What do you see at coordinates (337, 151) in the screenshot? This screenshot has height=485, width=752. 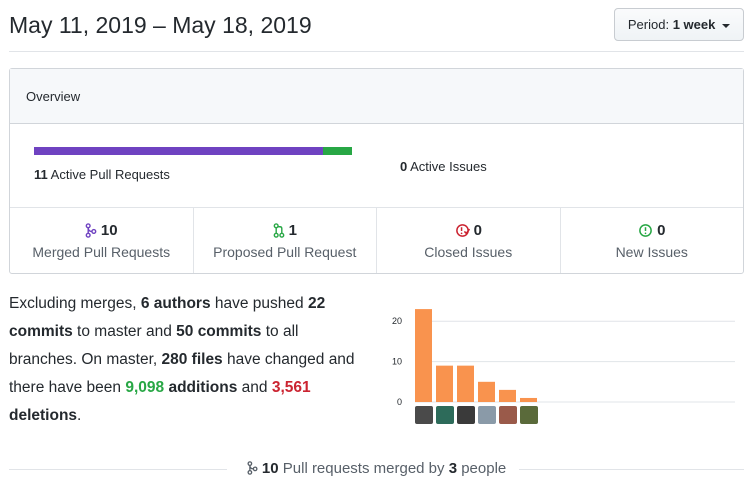 I see `open-pr-segment` at bounding box center [337, 151].